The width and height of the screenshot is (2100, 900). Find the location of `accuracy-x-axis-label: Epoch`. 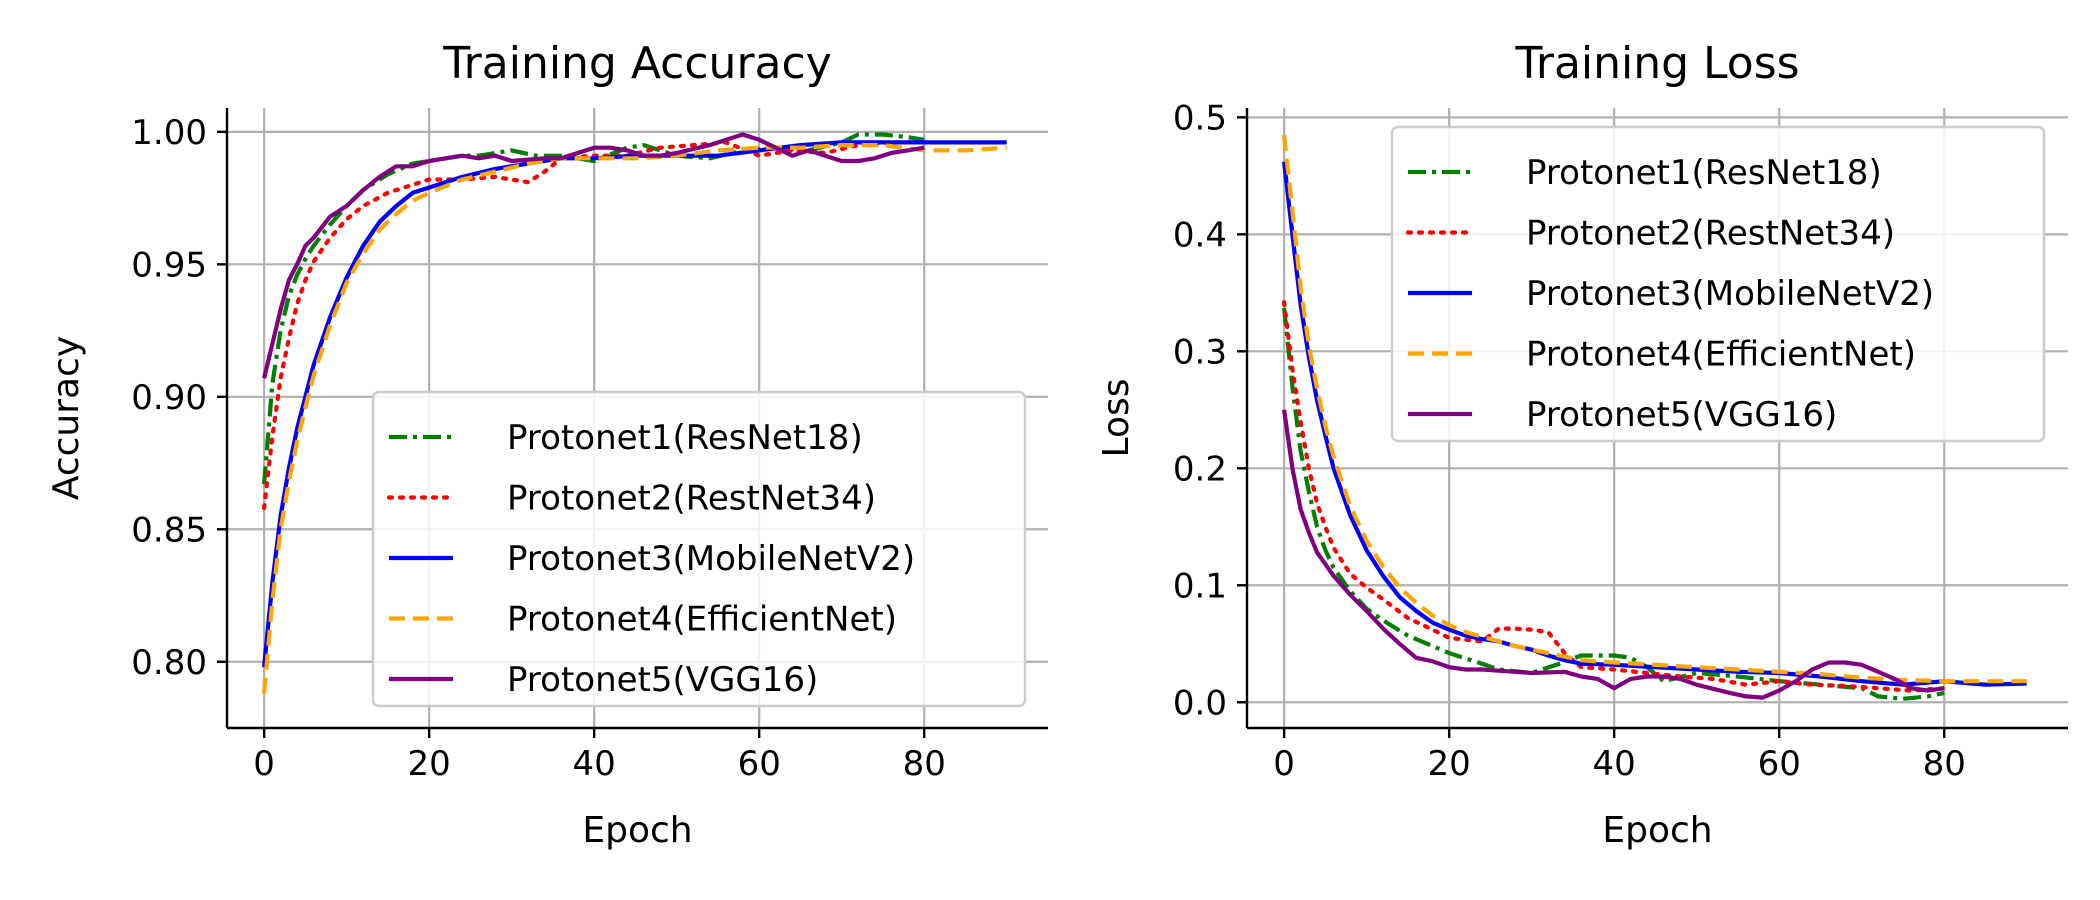

accuracy-x-axis-label: Epoch is located at coordinates (637, 830).